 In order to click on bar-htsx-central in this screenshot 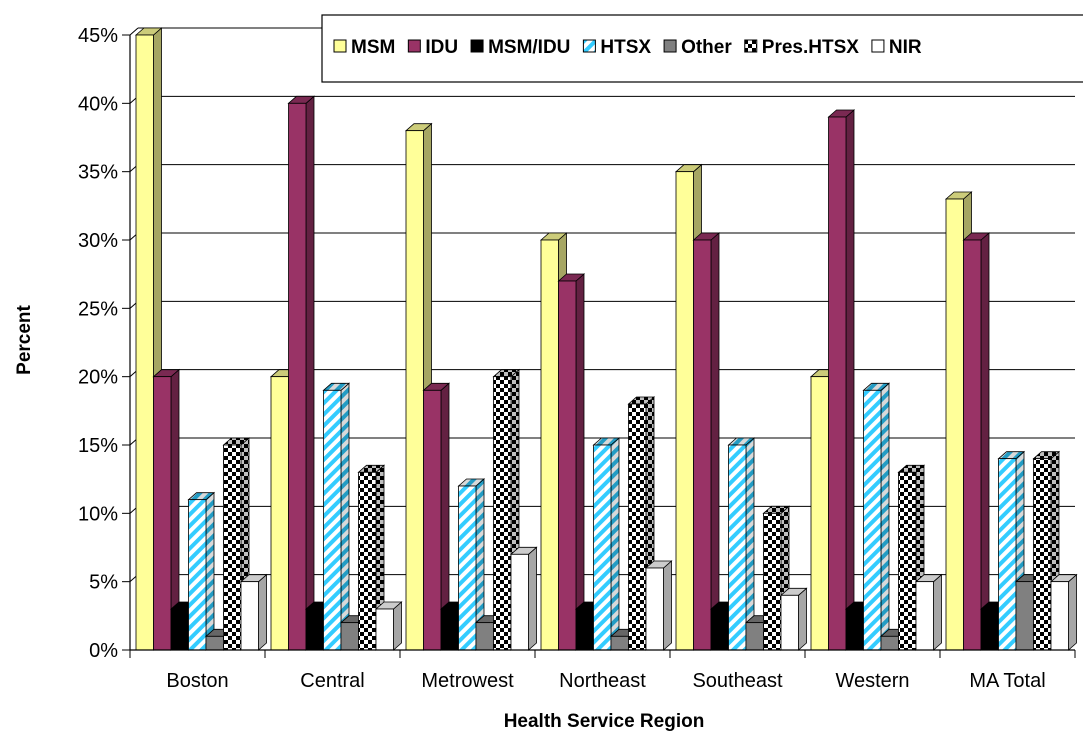, I will do `click(336, 516)`.